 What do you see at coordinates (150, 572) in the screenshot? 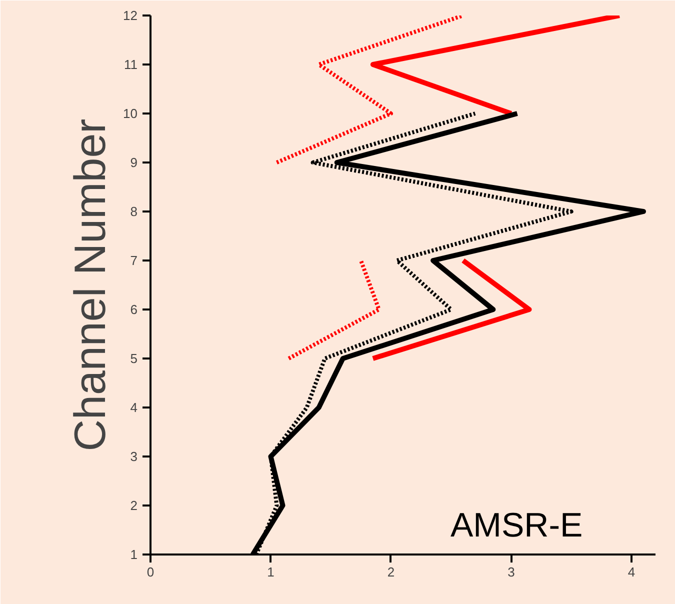
I see `x-tick-label: 0` at bounding box center [150, 572].